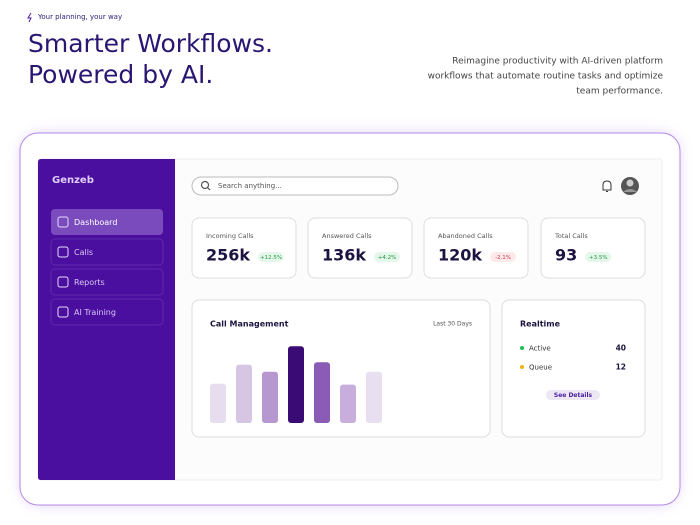 The image size is (700, 525). I want to click on realtime-card, so click(573, 368).